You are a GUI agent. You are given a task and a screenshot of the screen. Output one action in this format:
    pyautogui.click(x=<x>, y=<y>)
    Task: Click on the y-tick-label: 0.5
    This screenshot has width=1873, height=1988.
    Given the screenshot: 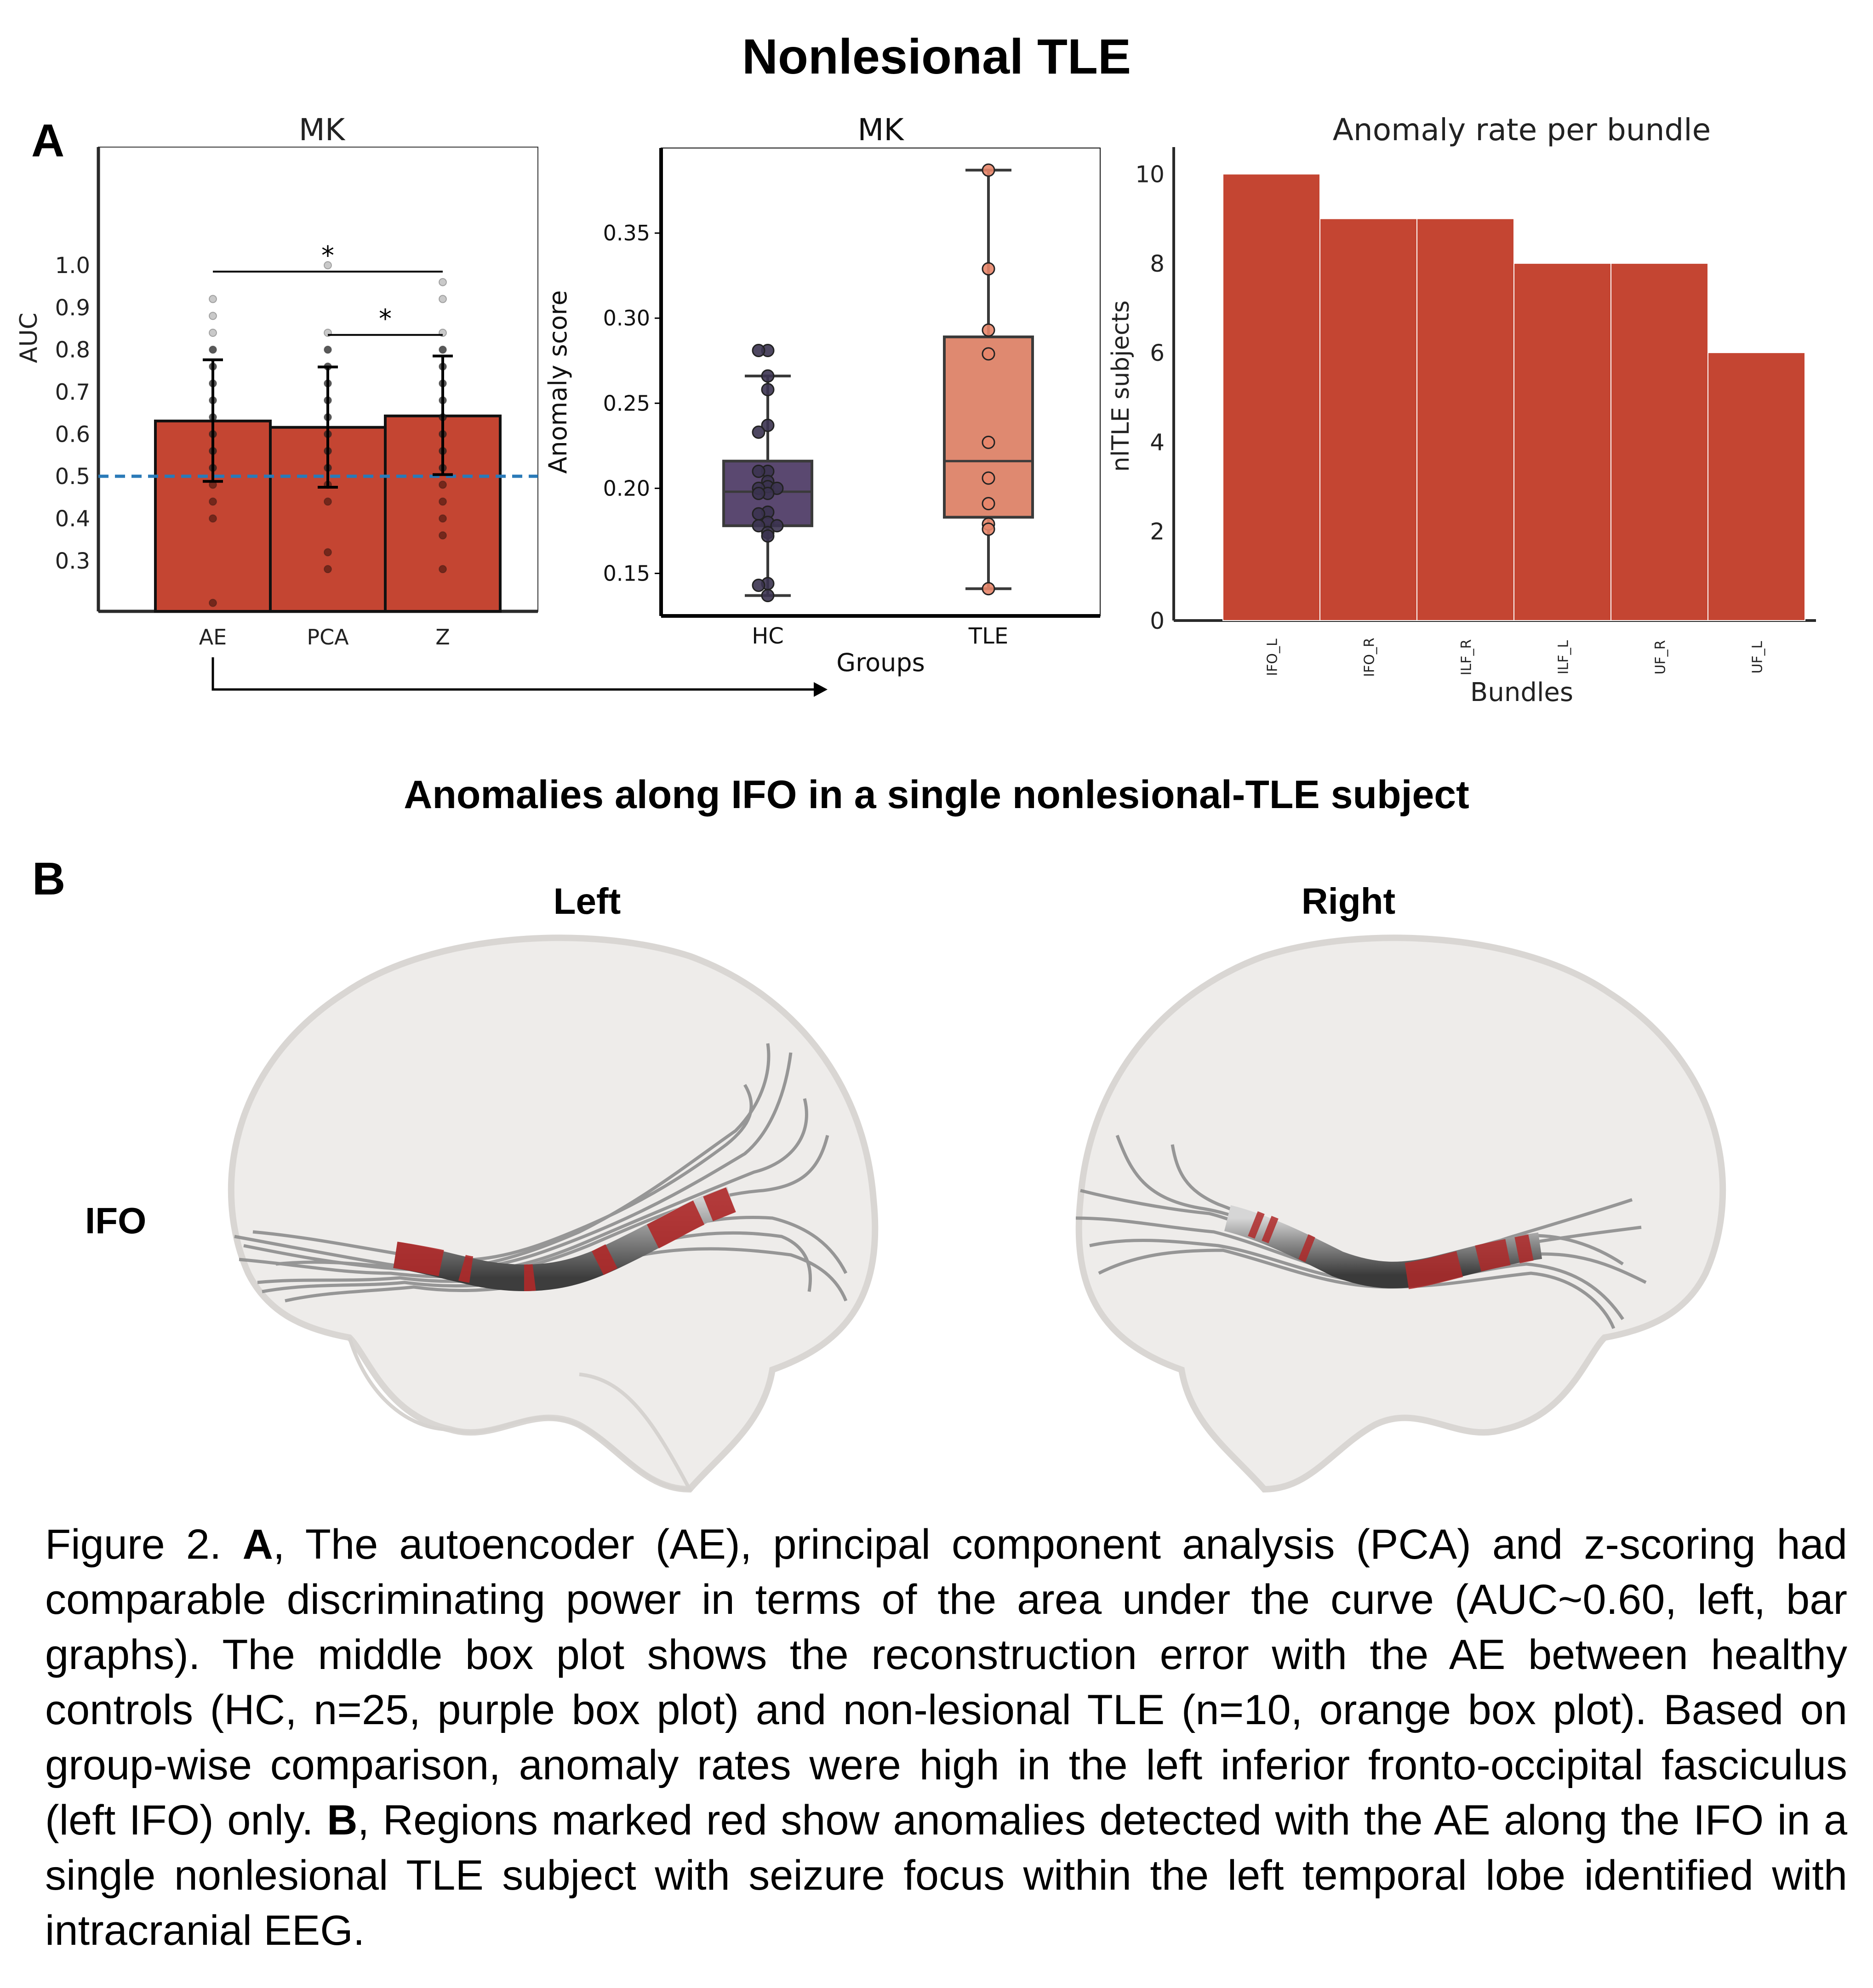 What is the action you would take?
    pyautogui.click(x=72, y=477)
    